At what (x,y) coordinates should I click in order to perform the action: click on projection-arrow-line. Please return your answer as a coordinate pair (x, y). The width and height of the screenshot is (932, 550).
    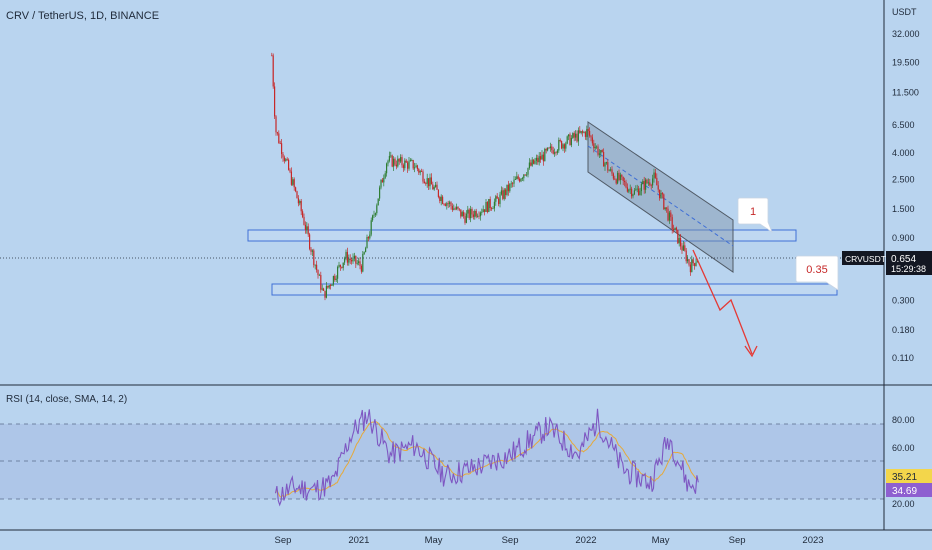
    Looking at the image, I should click on (722, 302).